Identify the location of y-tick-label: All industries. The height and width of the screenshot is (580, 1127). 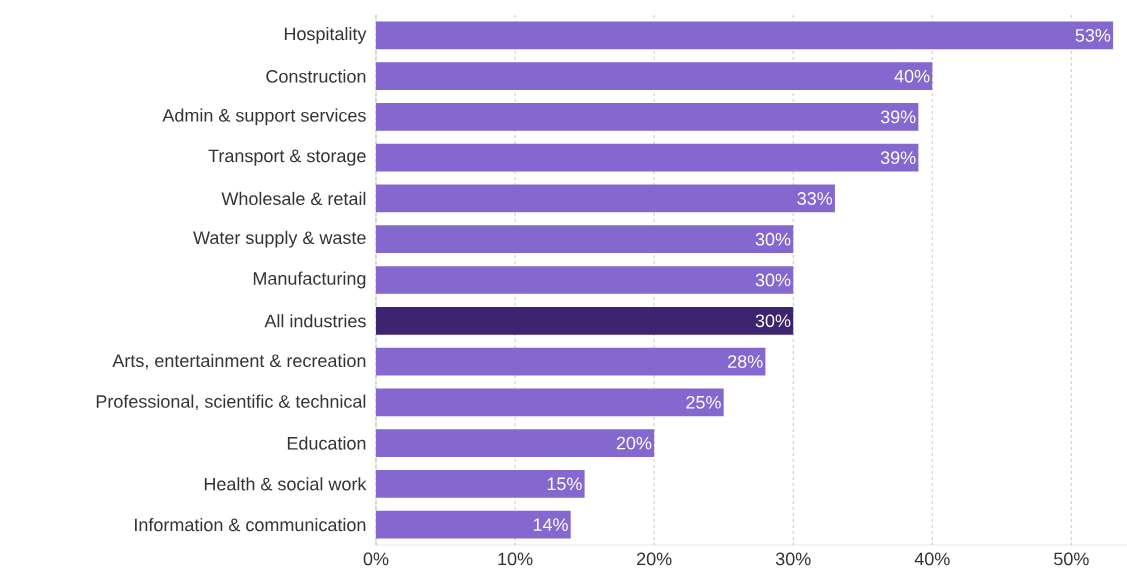
(315, 321).